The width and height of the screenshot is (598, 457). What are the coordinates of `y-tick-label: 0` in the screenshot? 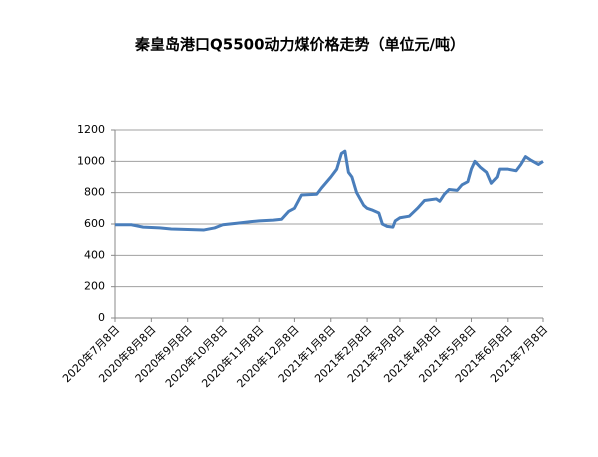 It's located at (101, 317).